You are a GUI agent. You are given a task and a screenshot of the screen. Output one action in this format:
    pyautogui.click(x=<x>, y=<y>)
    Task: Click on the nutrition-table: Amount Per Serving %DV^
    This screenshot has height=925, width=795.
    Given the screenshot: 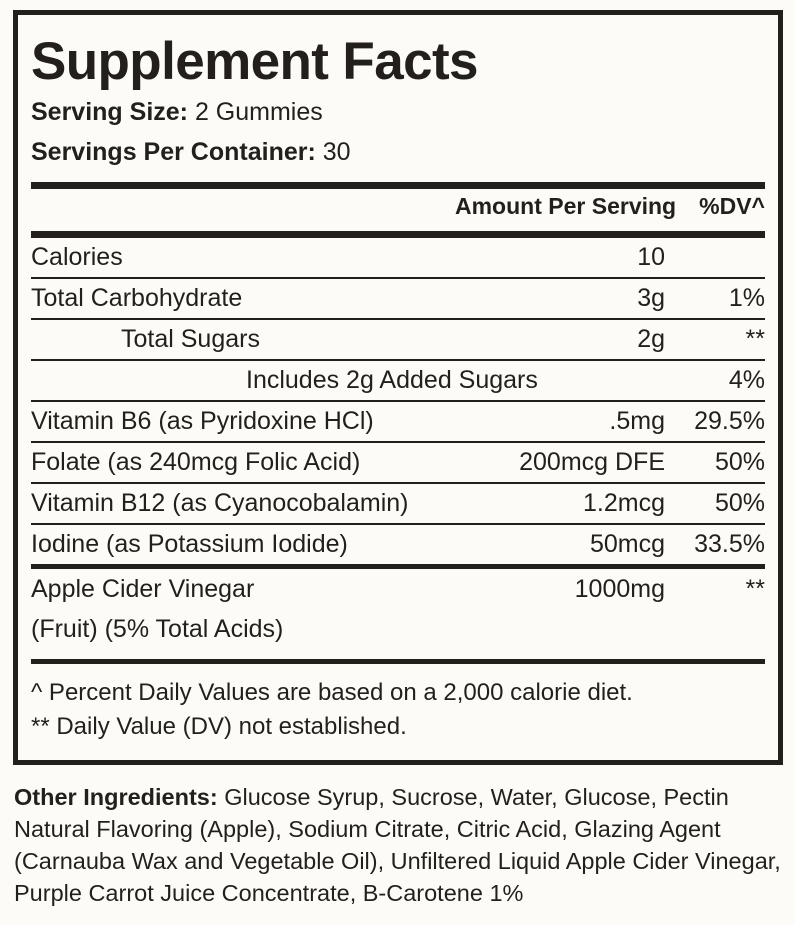 What is the action you would take?
    pyautogui.click(x=398, y=206)
    